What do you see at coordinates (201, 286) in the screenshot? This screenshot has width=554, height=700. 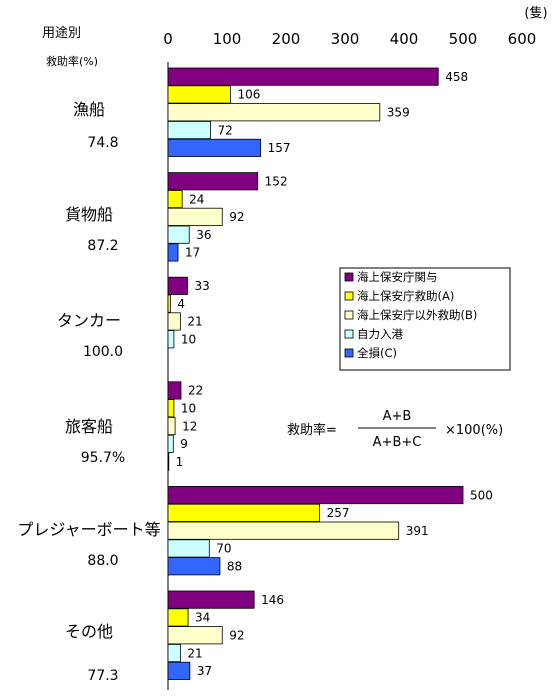 I see `bar-value-label: 33` at bounding box center [201, 286].